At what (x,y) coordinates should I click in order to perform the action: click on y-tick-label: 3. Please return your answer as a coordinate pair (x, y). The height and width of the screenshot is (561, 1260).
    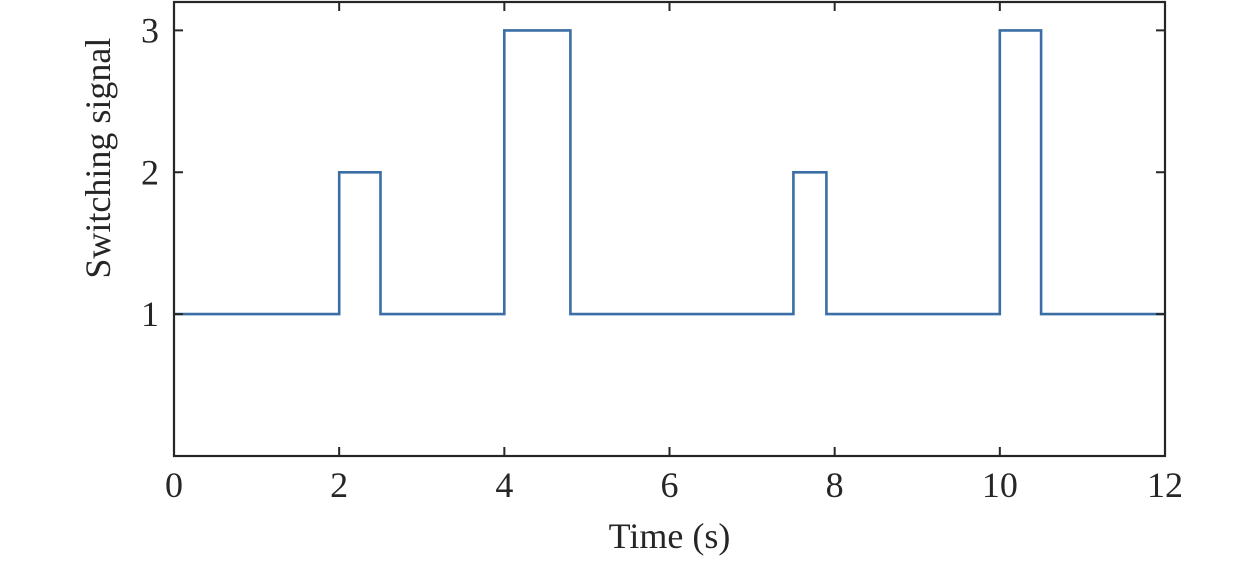
    Looking at the image, I should click on (150, 30).